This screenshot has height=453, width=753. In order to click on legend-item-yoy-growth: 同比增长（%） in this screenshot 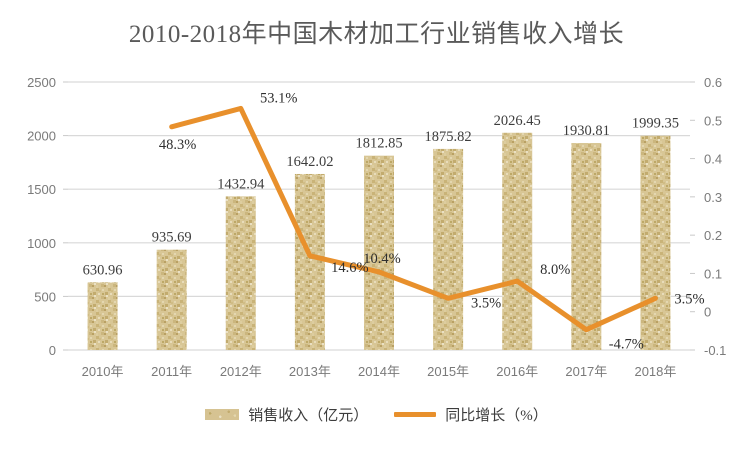, I will do `click(471, 414)`.